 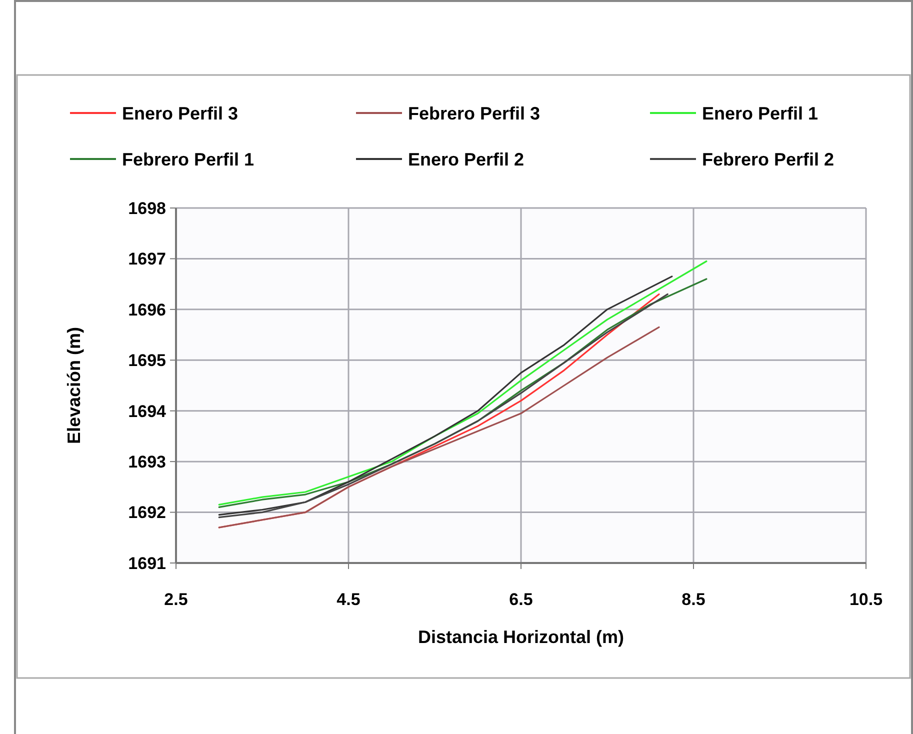 I want to click on y-tick-label: 1693, so click(x=147, y=462).